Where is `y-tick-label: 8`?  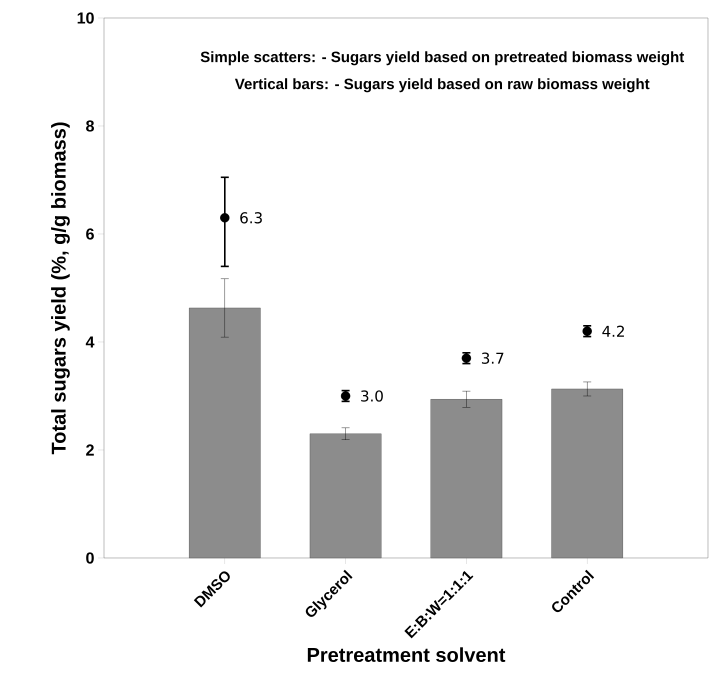 y-tick-label: 8 is located at coordinates (90, 126).